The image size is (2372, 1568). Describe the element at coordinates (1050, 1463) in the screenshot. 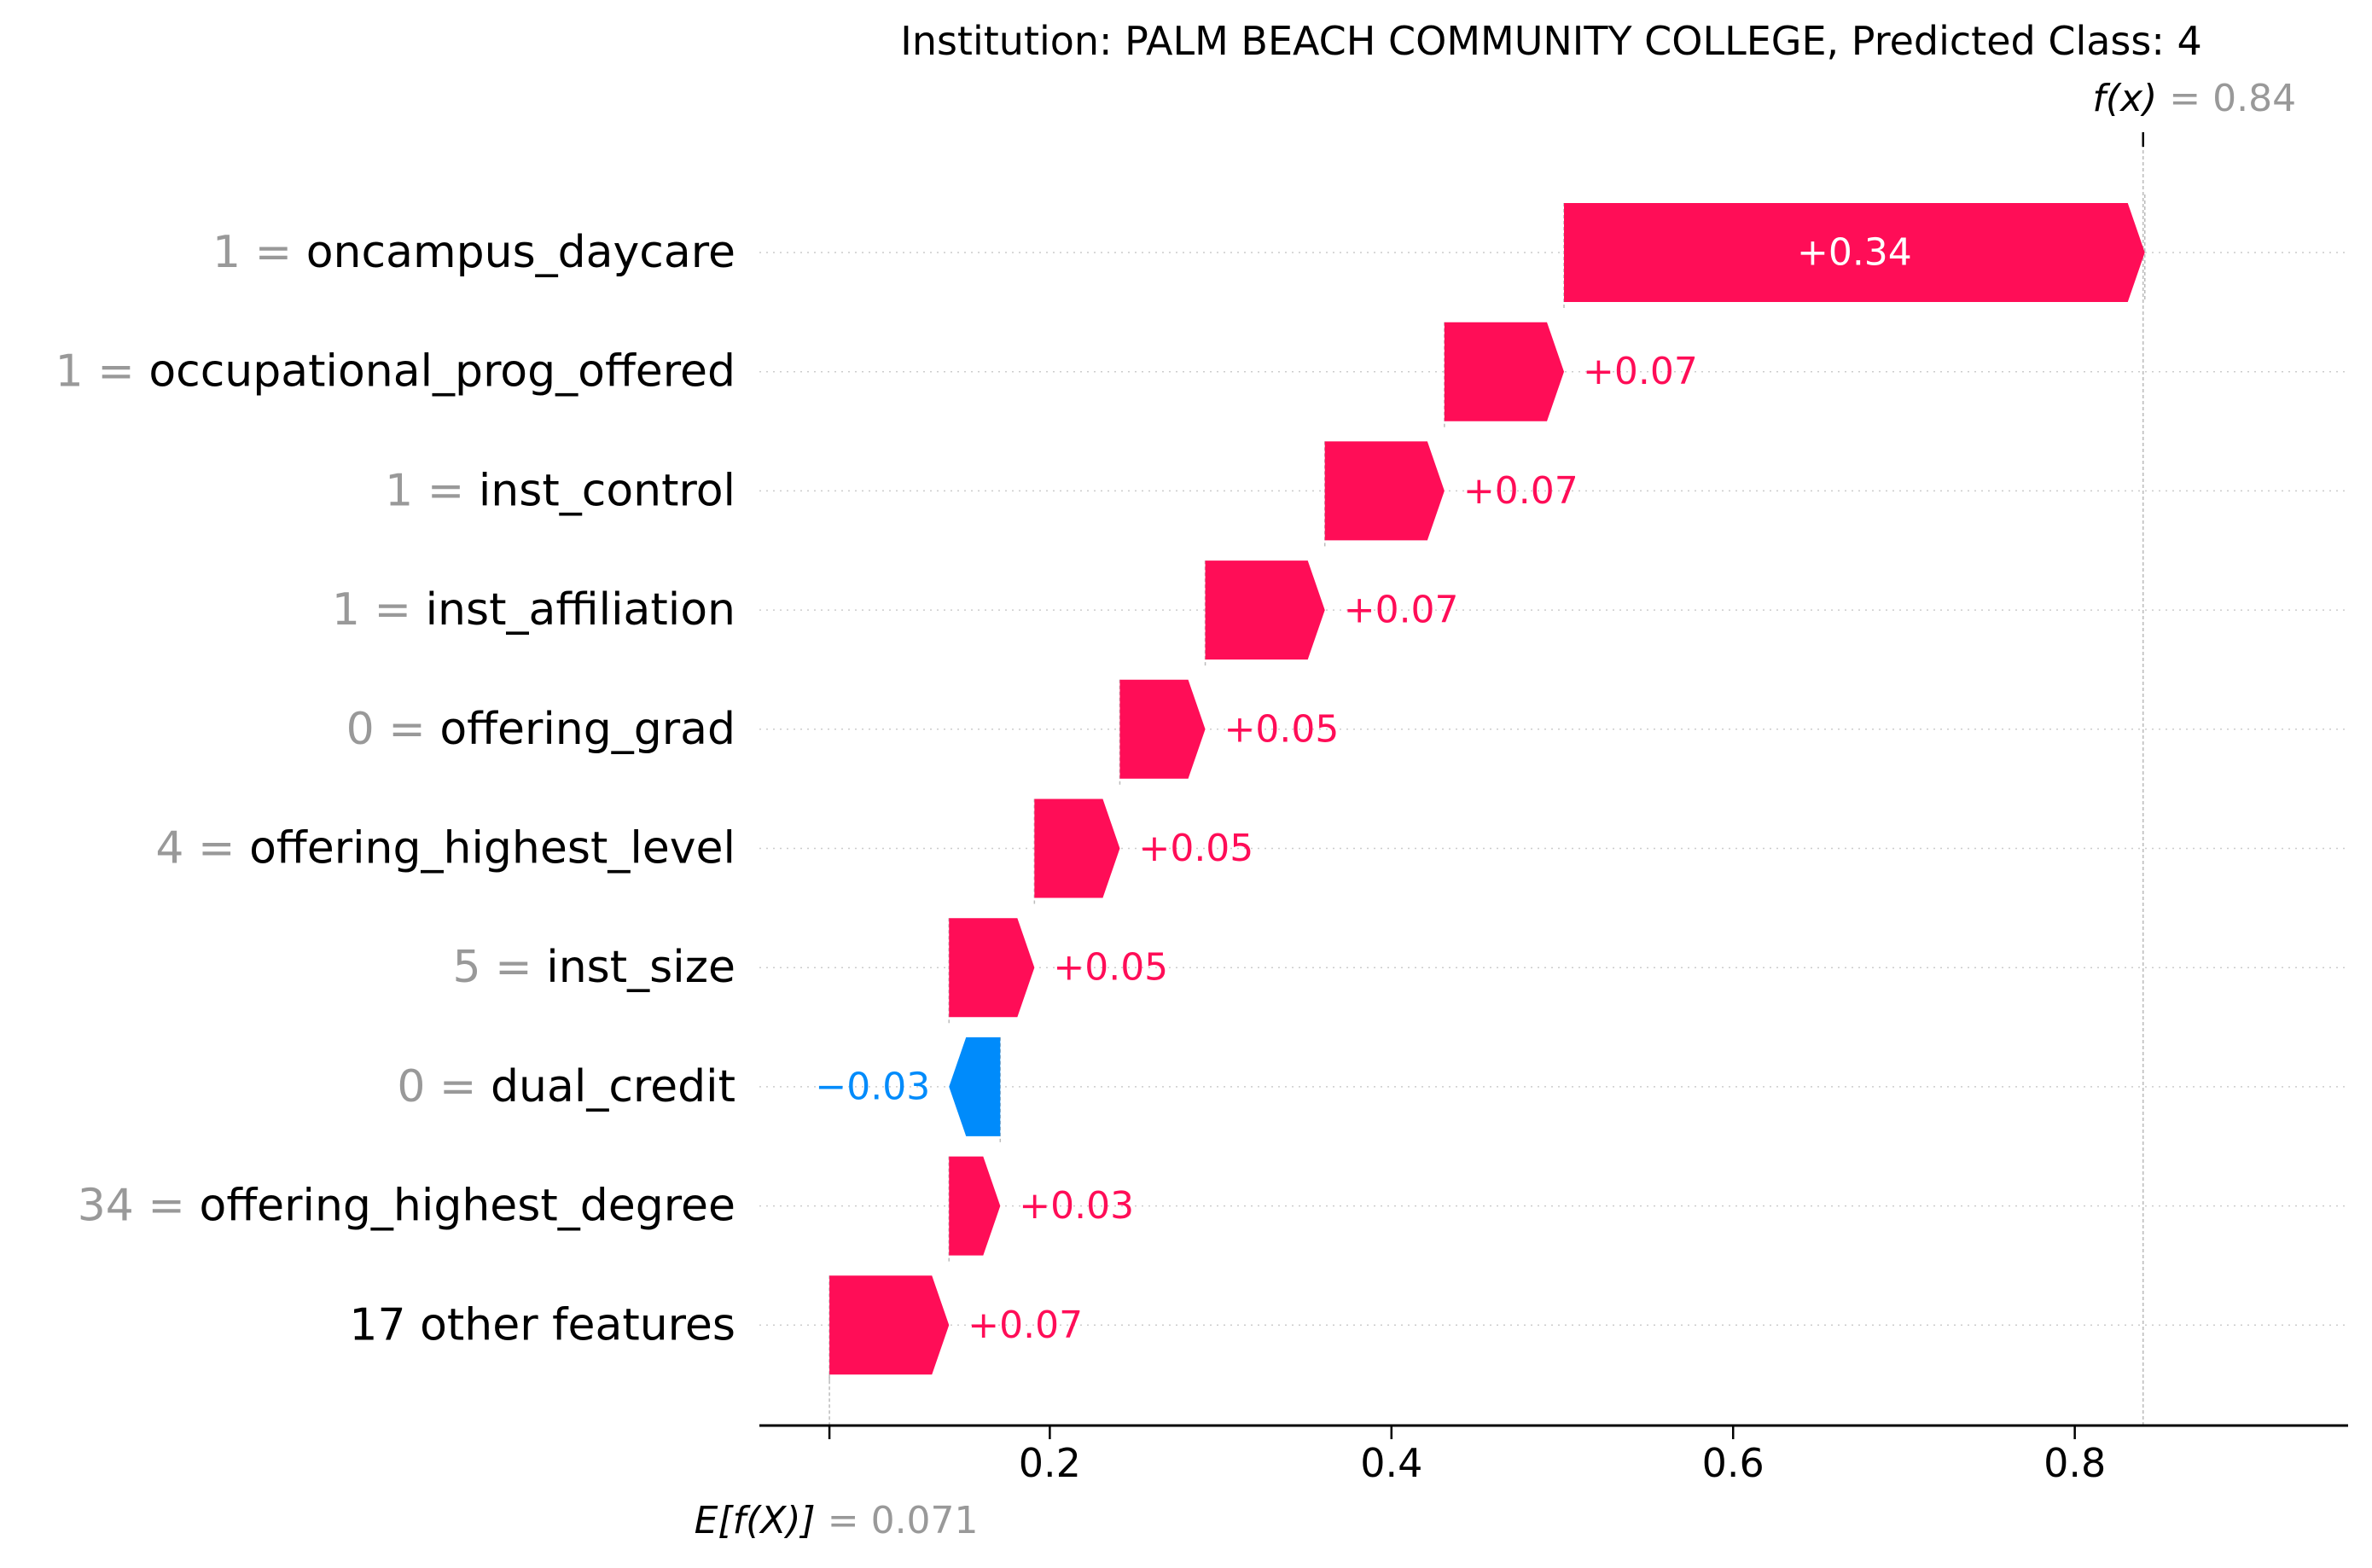

I see `x-tick-label: 0.2` at that location.